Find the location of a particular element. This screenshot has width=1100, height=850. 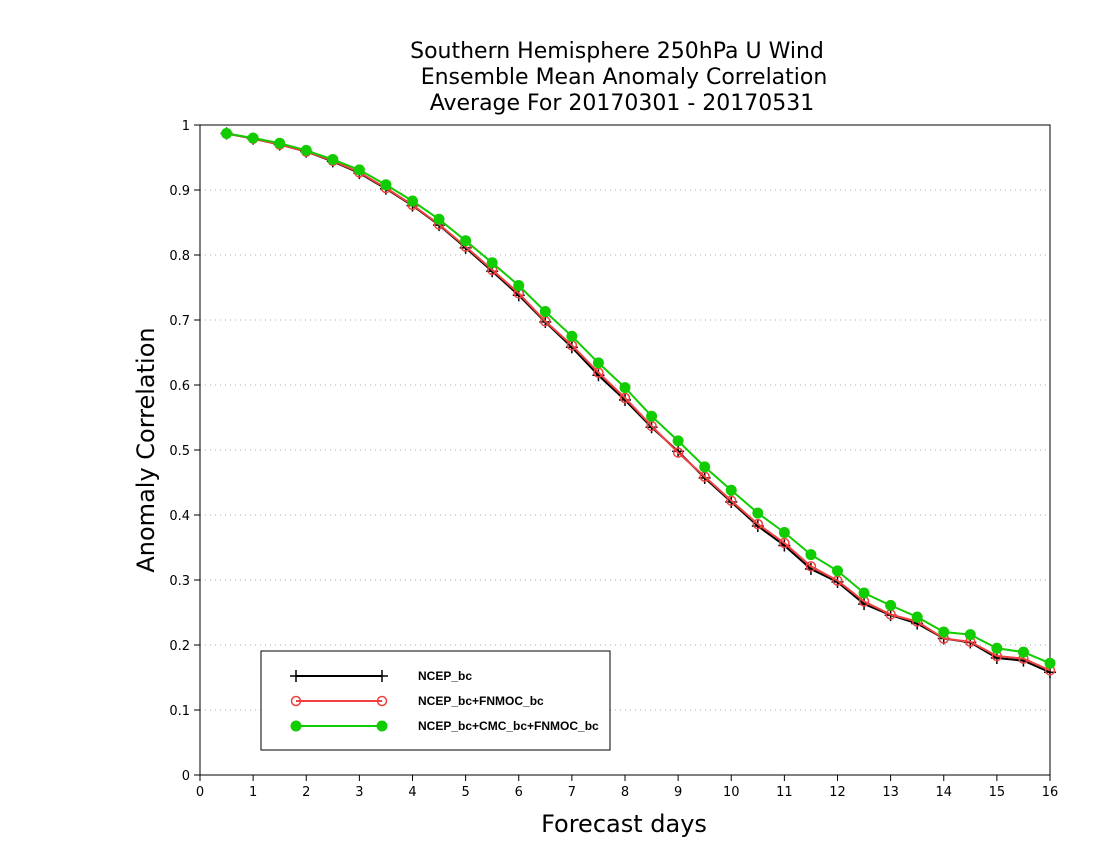

y-tick-label: 0.2 is located at coordinates (179, 646).